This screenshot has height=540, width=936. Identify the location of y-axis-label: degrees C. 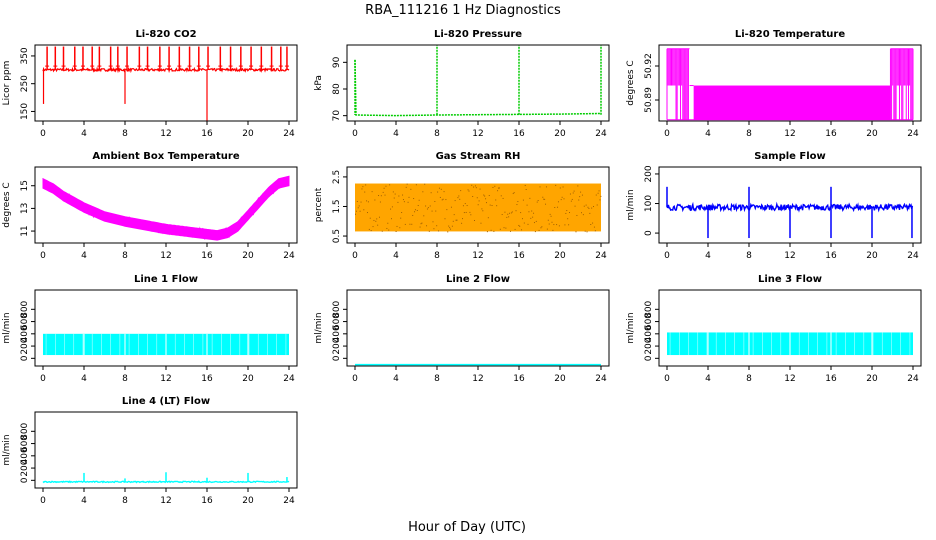
(7, 204).